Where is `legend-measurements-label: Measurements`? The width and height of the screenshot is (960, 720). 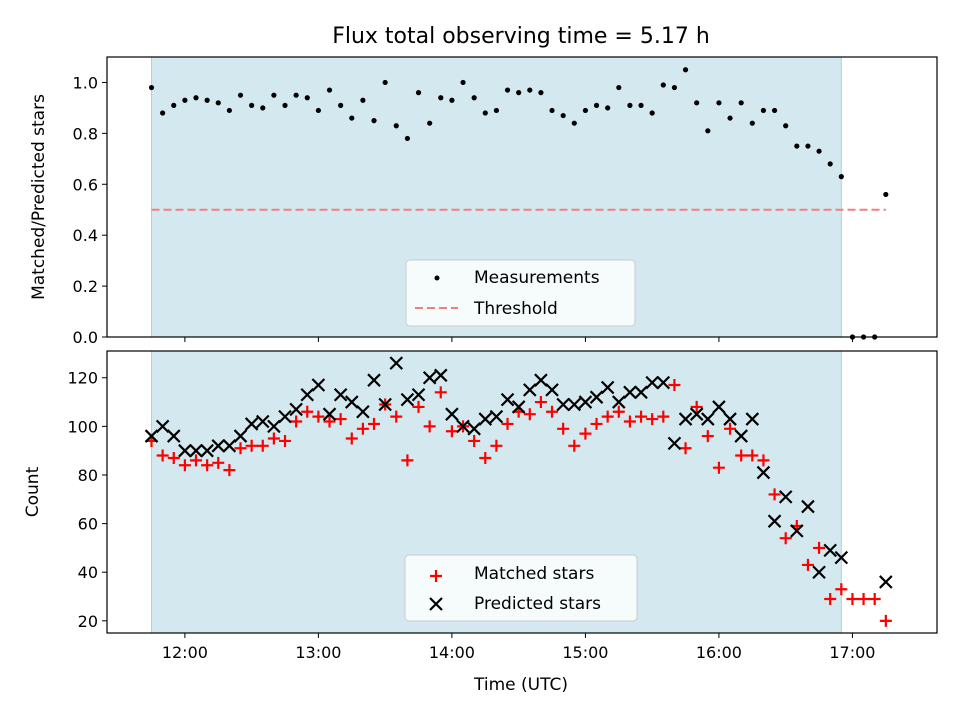 legend-measurements-label: Measurements is located at coordinates (537, 278).